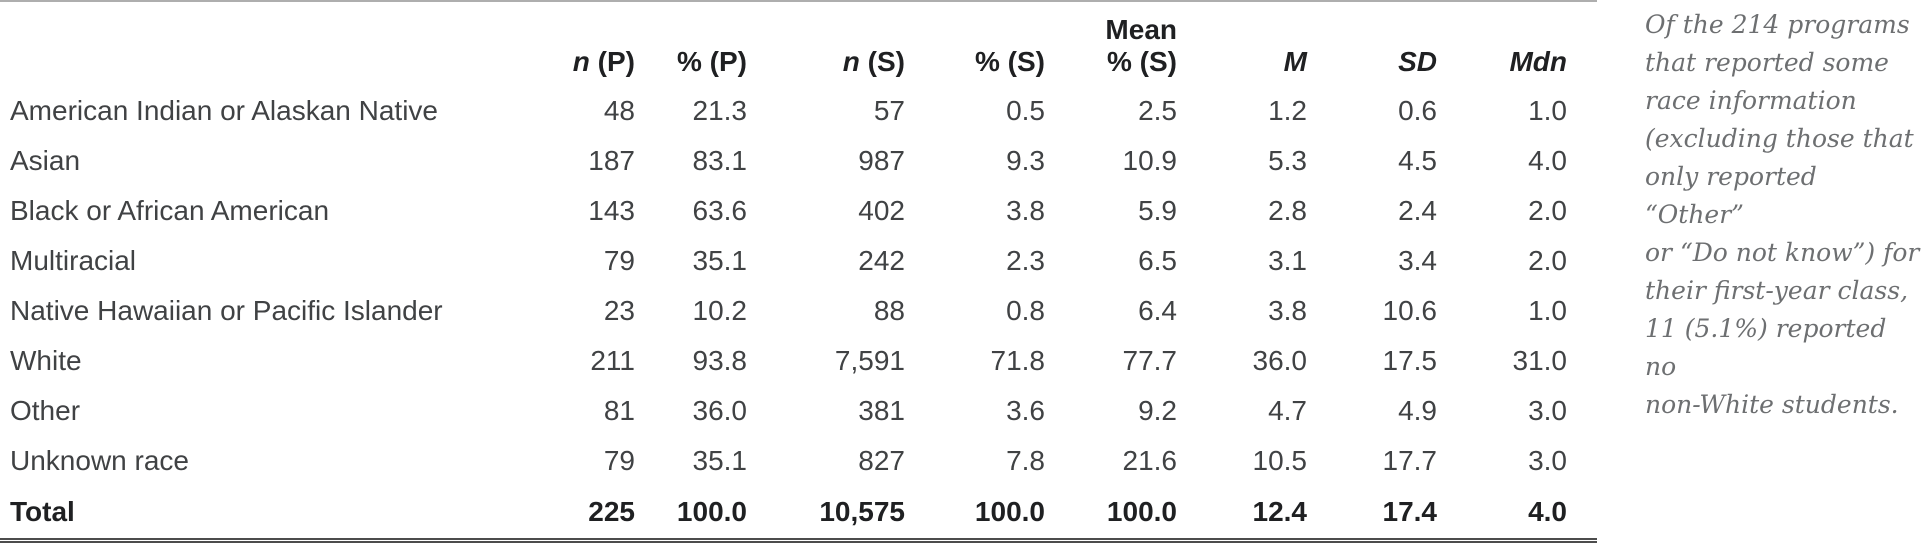  What do you see at coordinates (619, 410) in the screenshot?
I see `cell-n-p: 81` at bounding box center [619, 410].